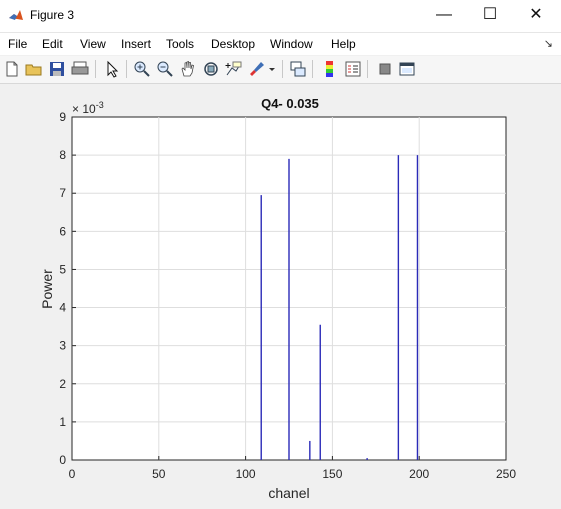 The height and width of the screenshot is (509, 561). What do you see at coordinates (62, 384) in the screenshot?
I see `y-tick-label: 2` at bounding box center [62, 384].